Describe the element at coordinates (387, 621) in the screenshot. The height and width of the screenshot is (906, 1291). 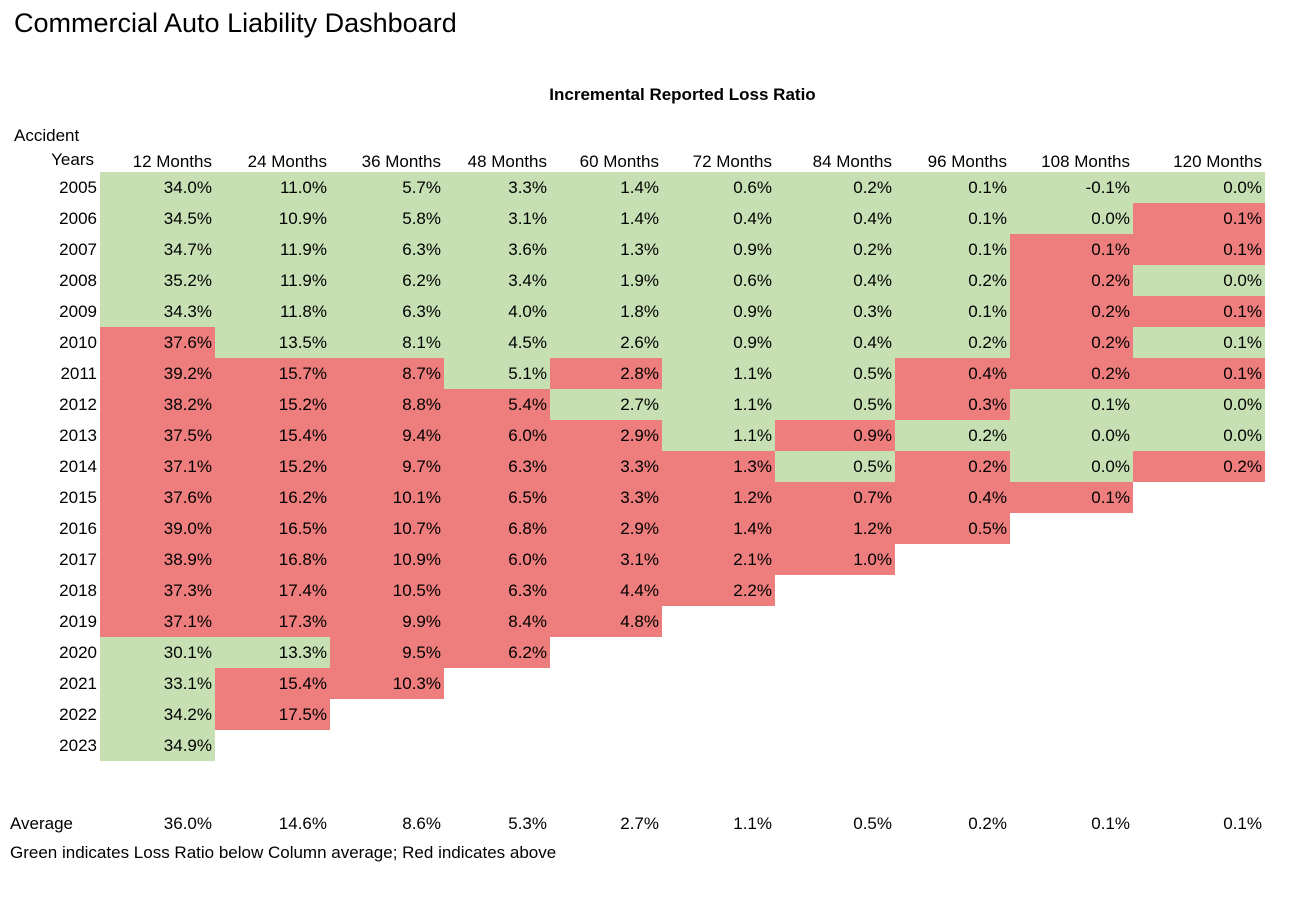
I see `loss-ratio-cell: 9.9%` at that location.